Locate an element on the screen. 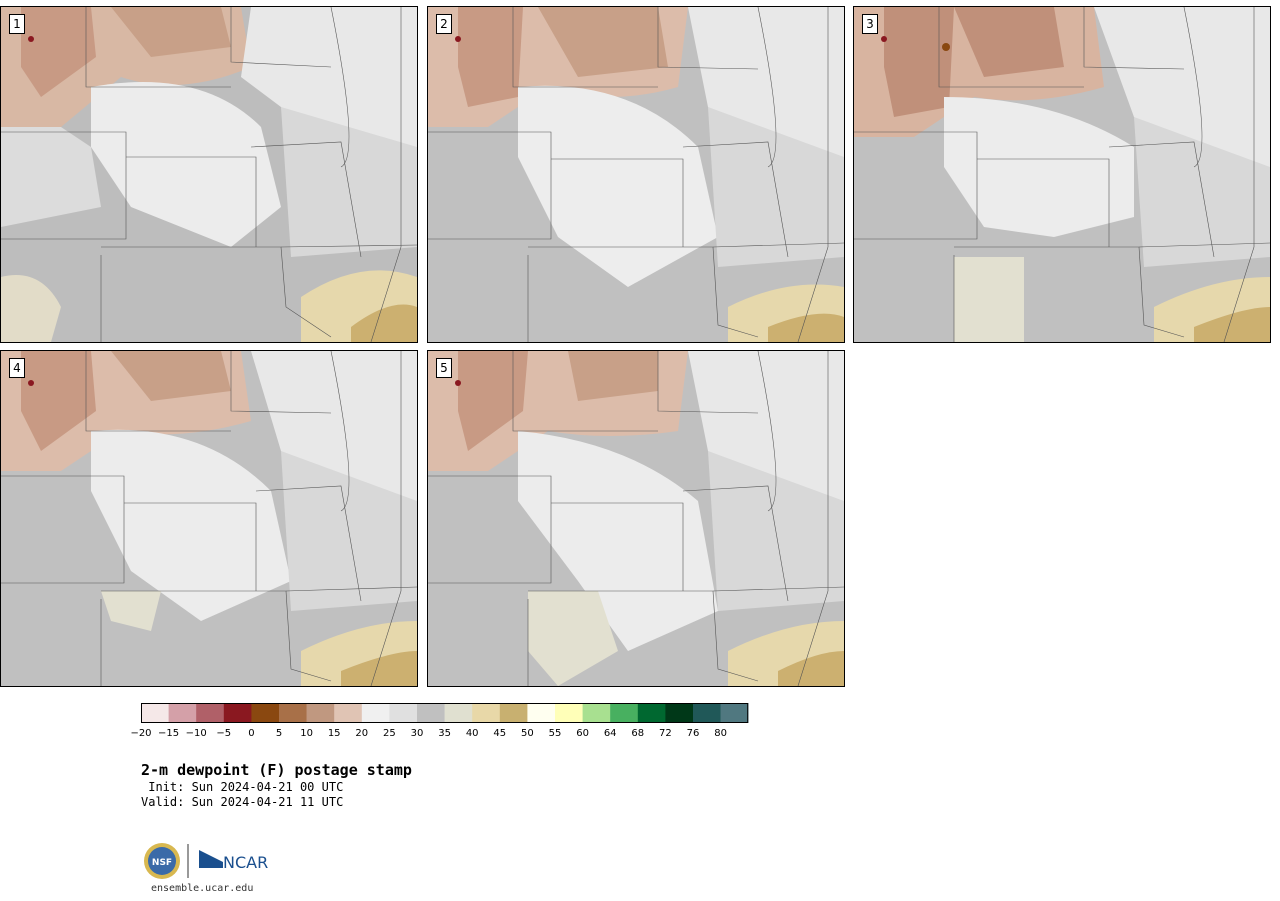 Image resolution: width=1280 pixels, height=901 pixels. panel-number: 5 is located at coordinates (444, 368).